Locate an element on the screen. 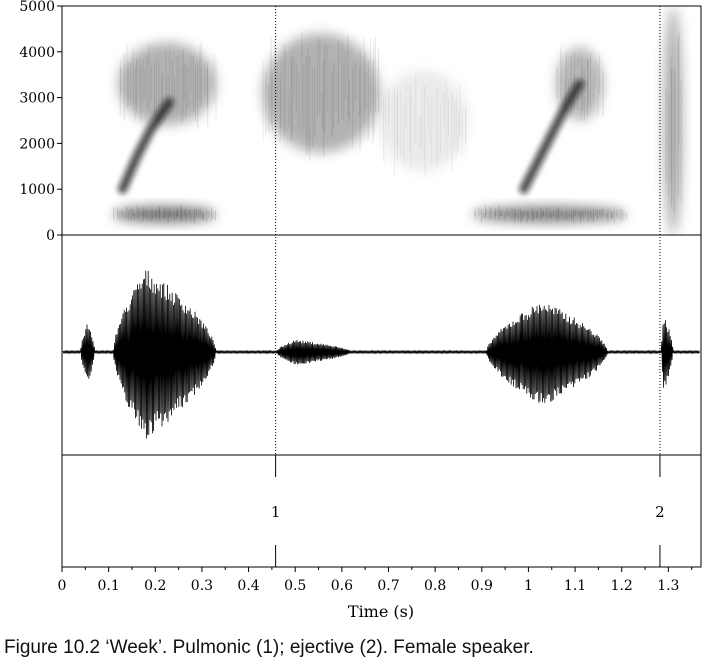 The image size is (705, 665). marker-2-label: 2 is located at coordinates (660, 512).